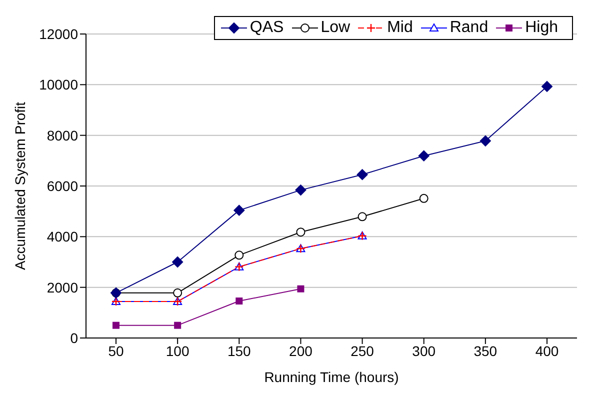 Image resolution: width=597 pixels, height=404 pixels. Describe the element at coordinates (547, 350) in the screenshot. I see `x-tick-label: 400` at that location.